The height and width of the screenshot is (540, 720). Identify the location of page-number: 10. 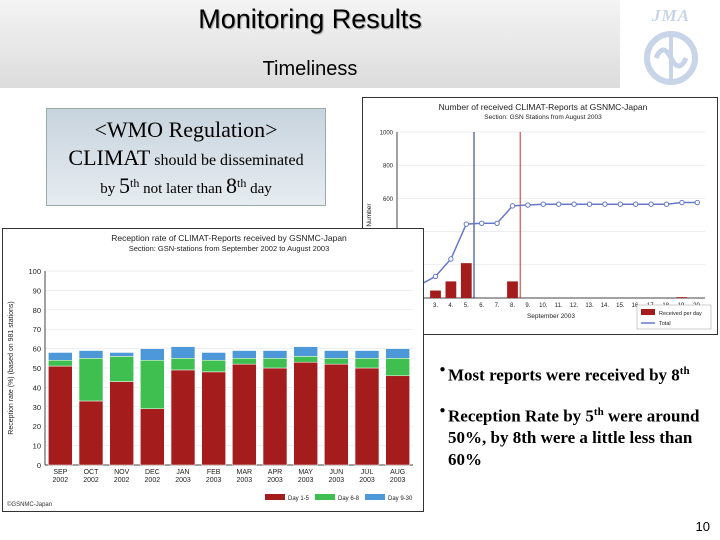
(702, 526).